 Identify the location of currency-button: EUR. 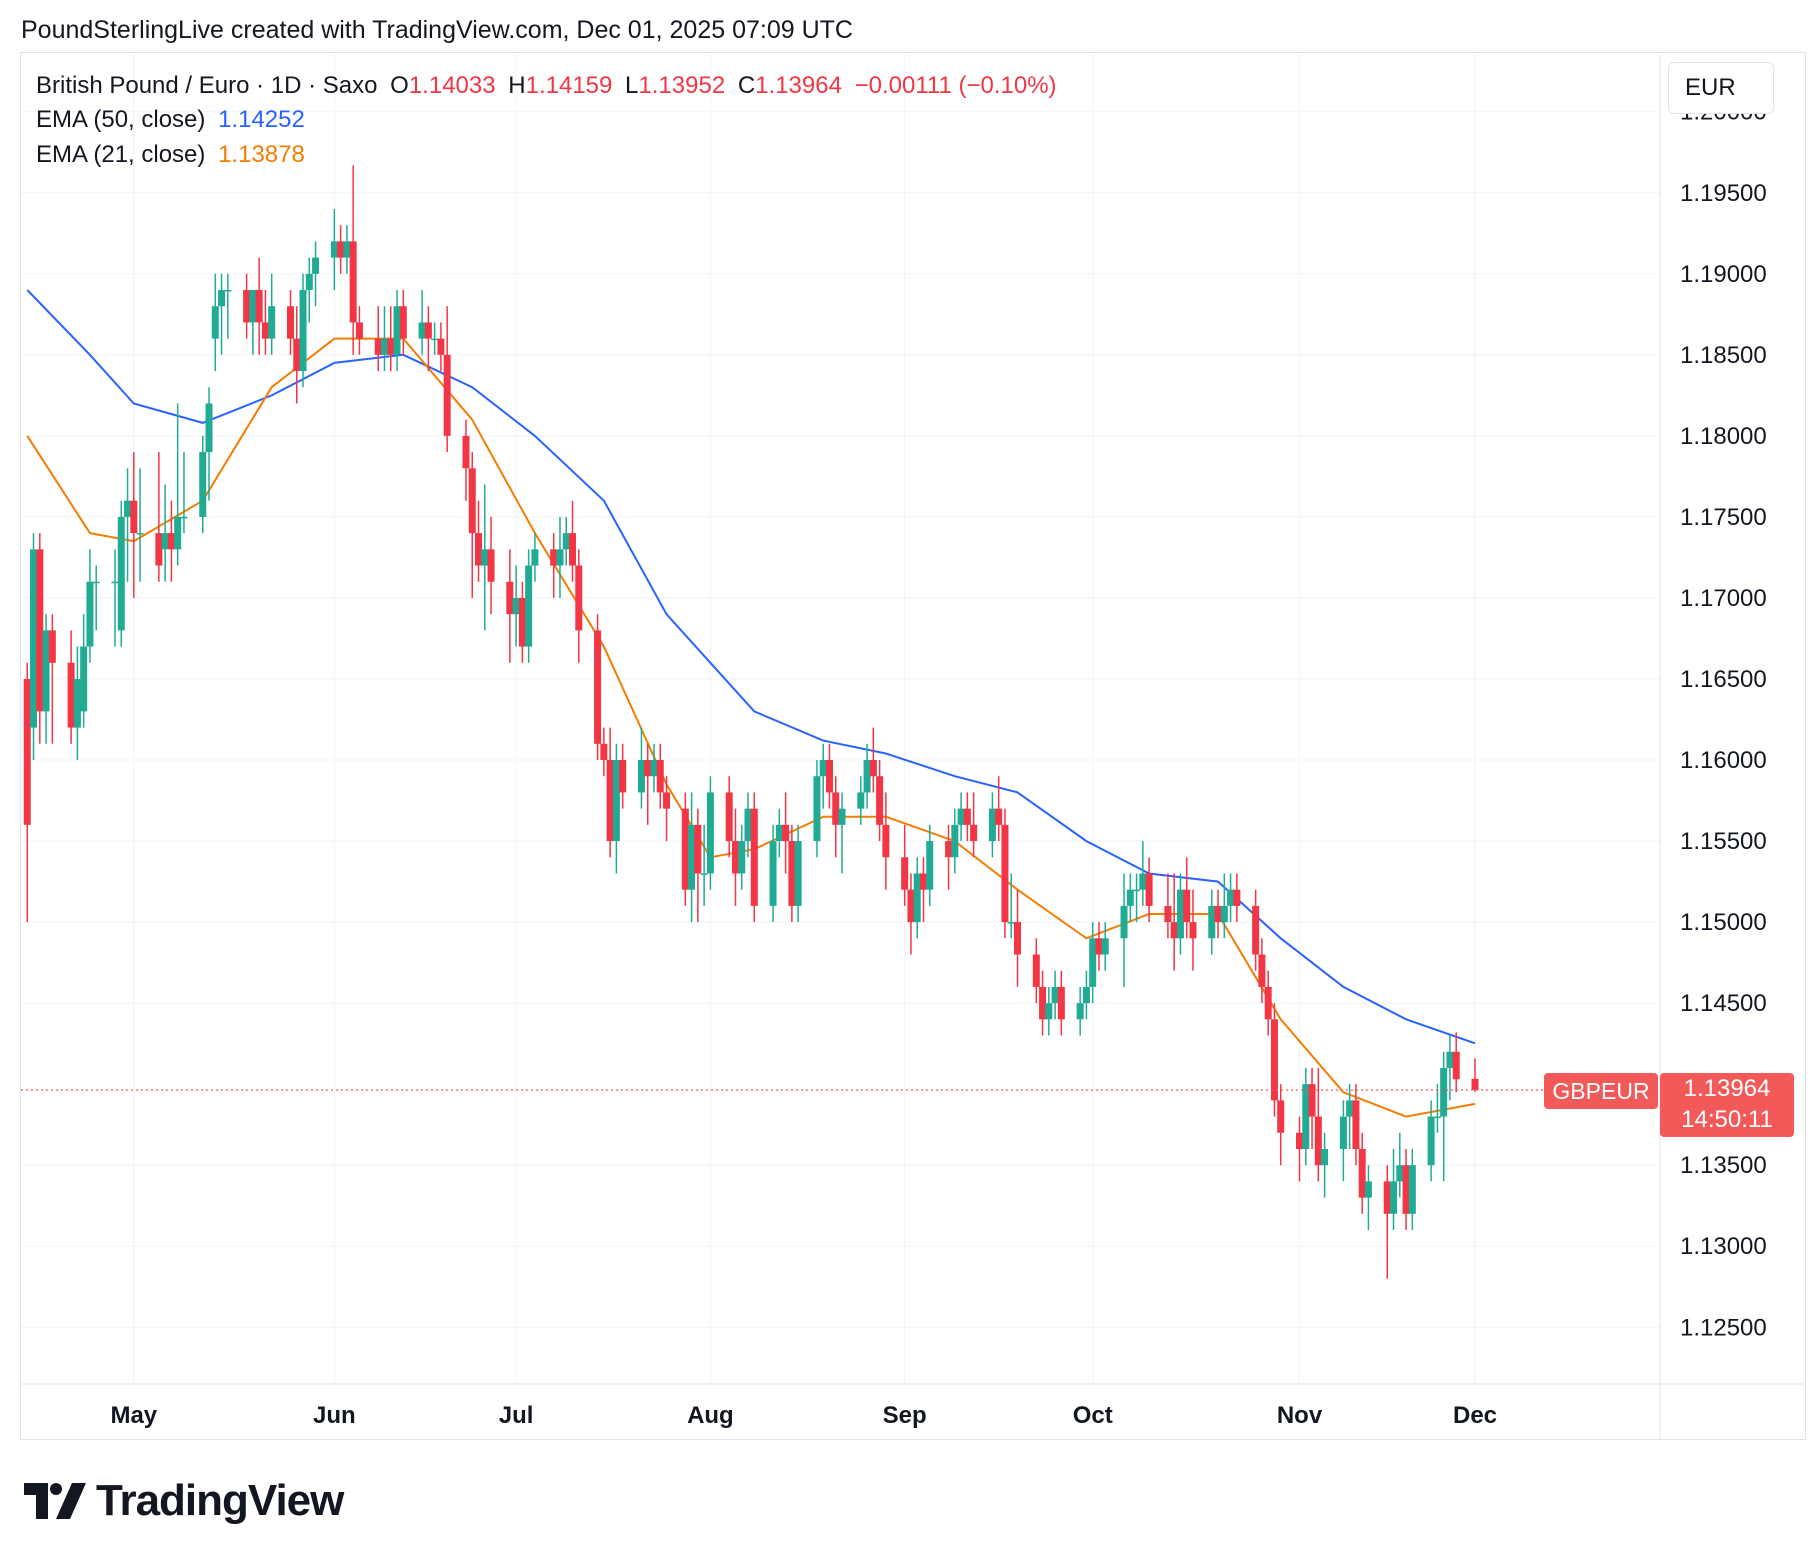
(1721, 88).